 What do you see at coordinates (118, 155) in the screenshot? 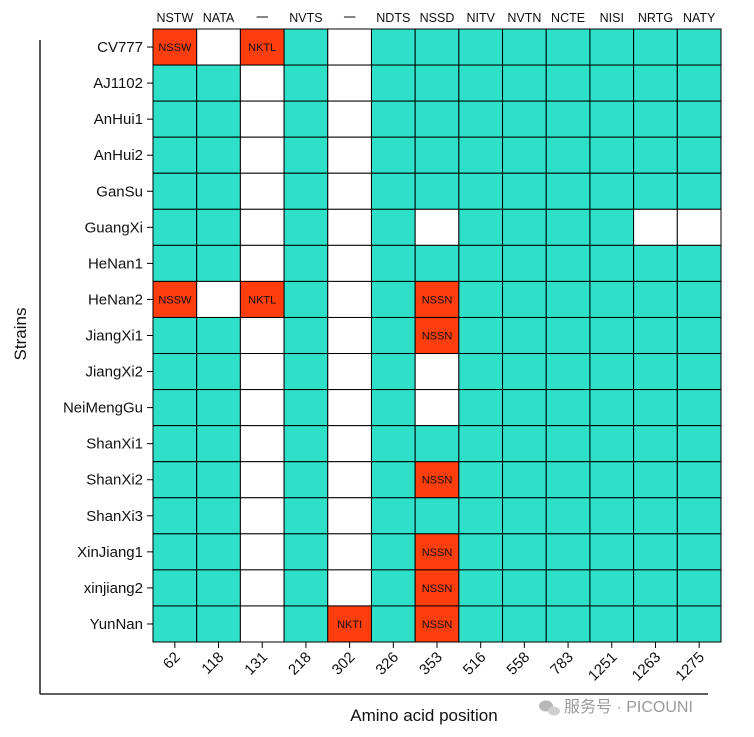
I see `y-tick-label: AnHui2` at bounding box center [118, 155].